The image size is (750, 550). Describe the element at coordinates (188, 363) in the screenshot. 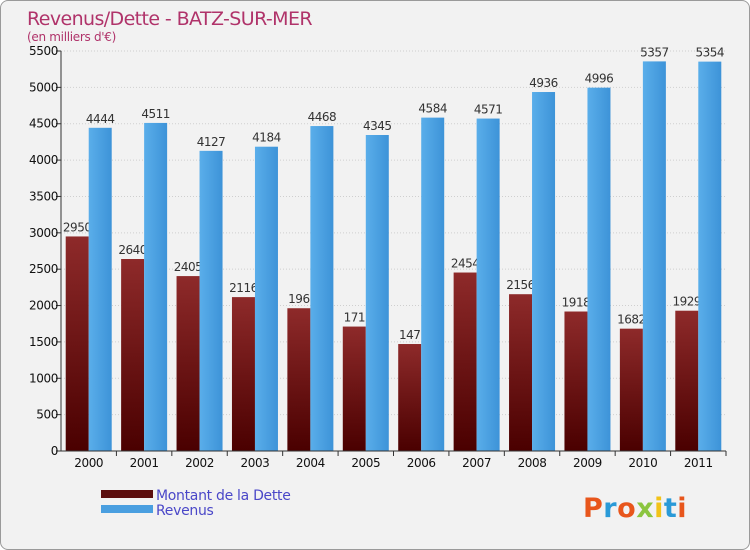

I see `bar-dette-2002` at that location.